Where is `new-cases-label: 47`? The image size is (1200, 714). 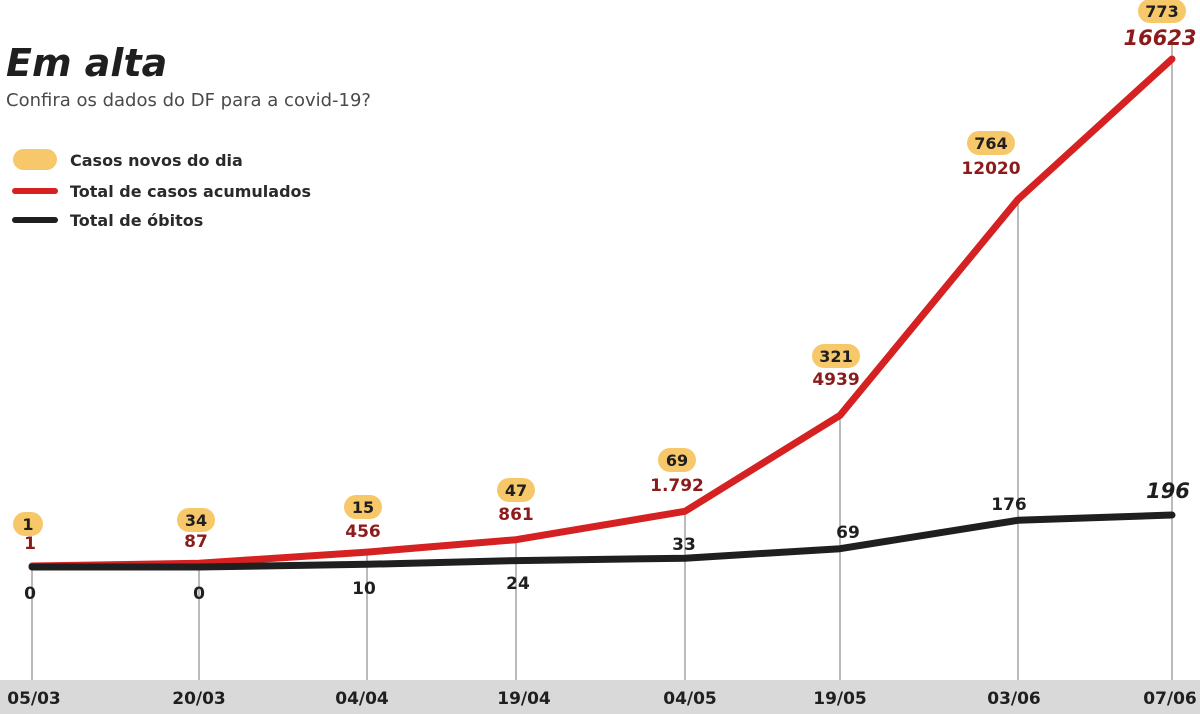 new-cases-label: 47 is located at coordinates (516, 490).